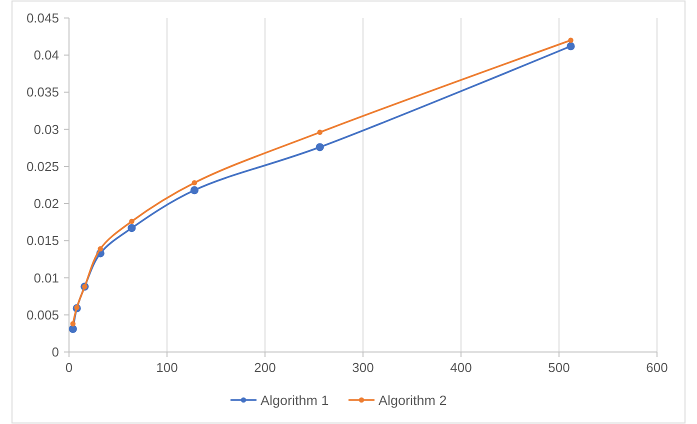 The image size is (697, 424). What do you see at coordinates (167, 367) in the screenshot?
I see `x-tick-label: 100` at bounding box center [167, 367].